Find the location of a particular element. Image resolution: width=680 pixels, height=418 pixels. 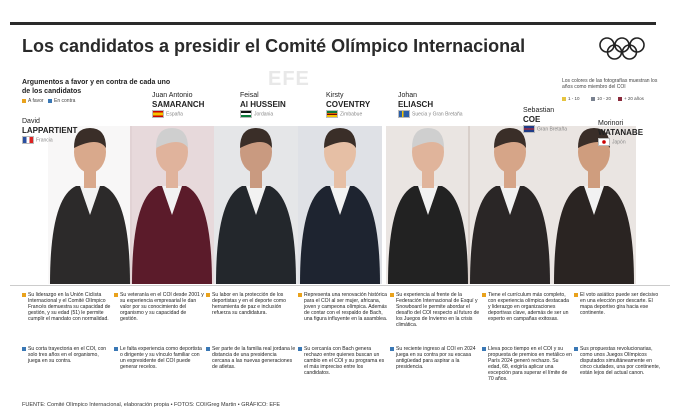

legend-pro: A favor is located at coordinates (33, 101).